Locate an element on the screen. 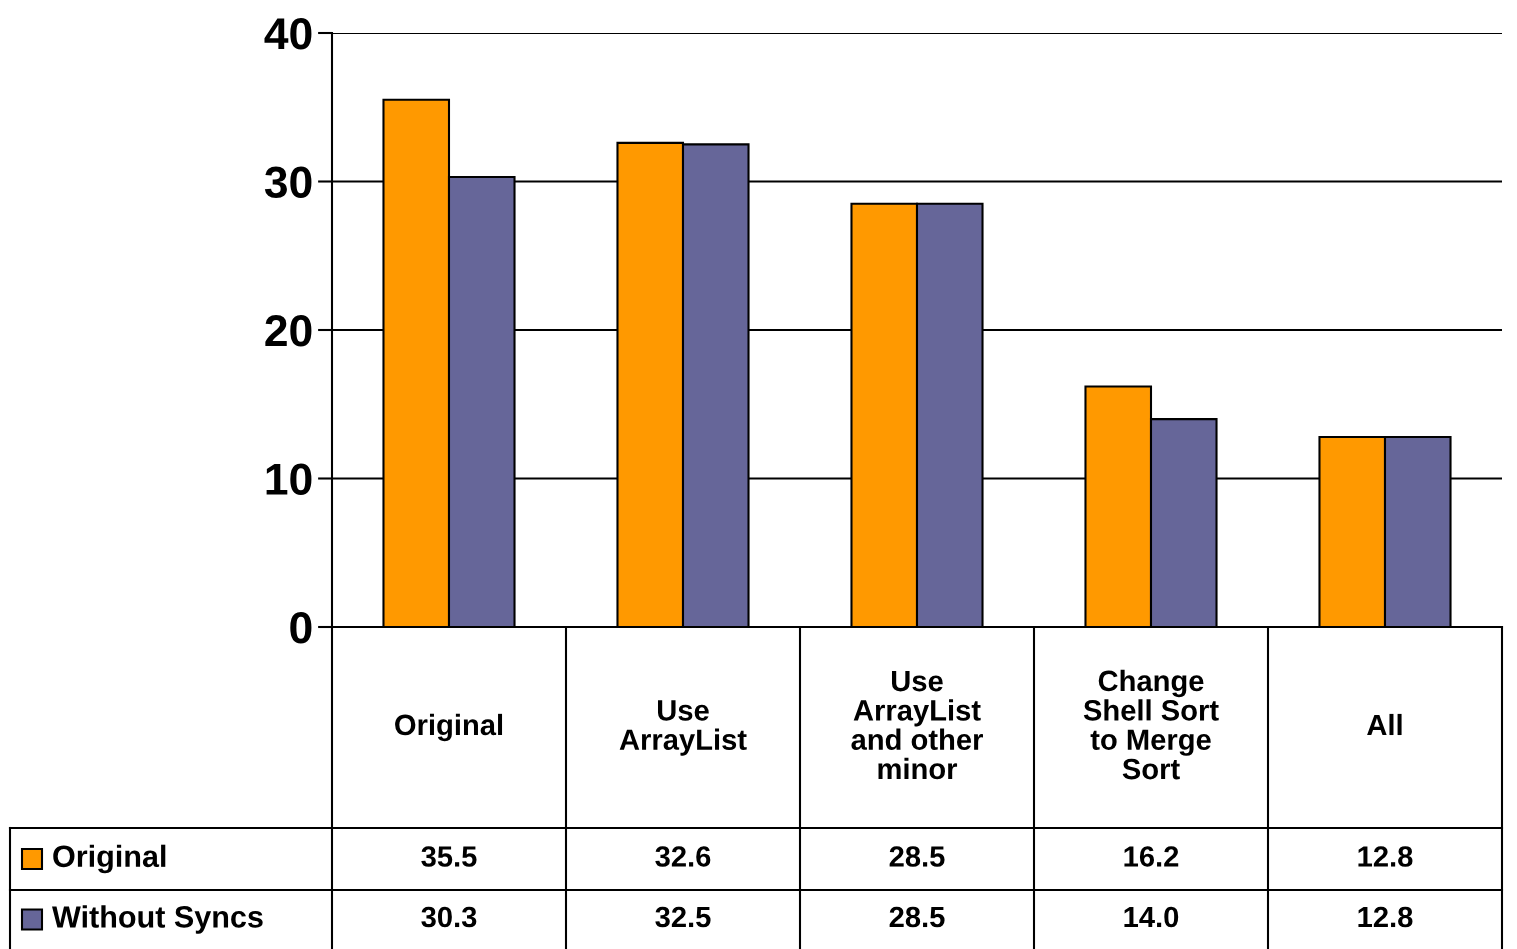 The width and height of the screenshot is (1517, 949). y-tick-label: 10 is located at coordinates (289, 479).